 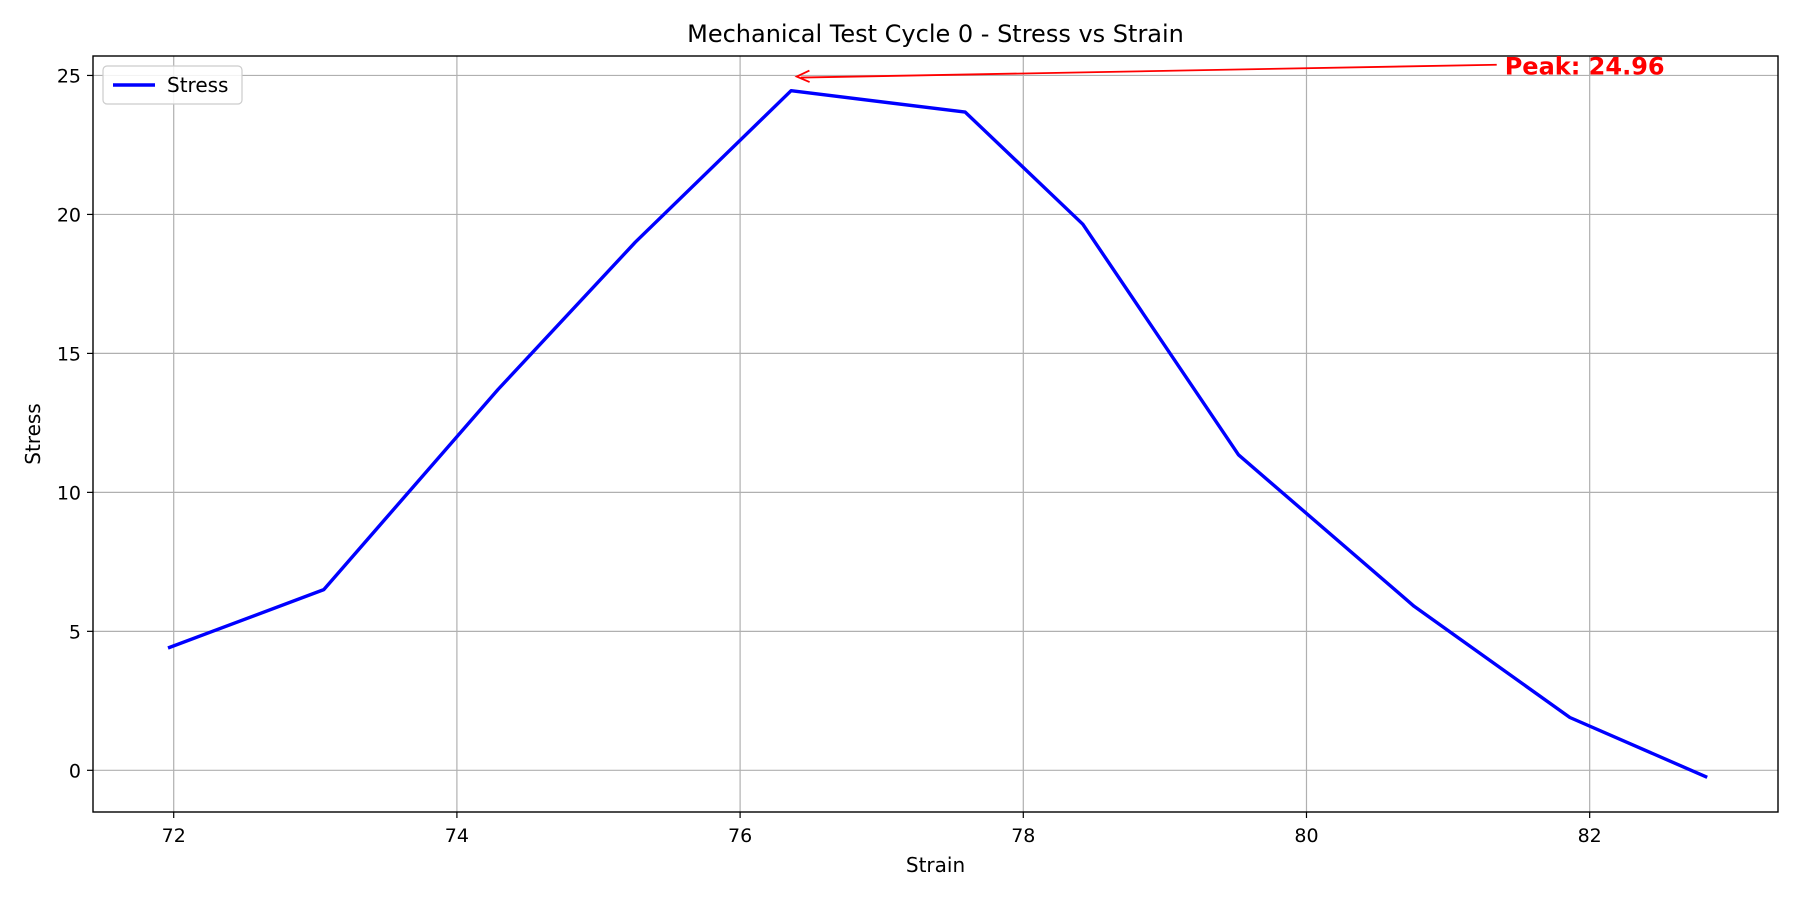 What do you see at coordinates (935, 865) in the screenshot?
I see `x-axis-label: Strain` at bounding box center [935, 865].